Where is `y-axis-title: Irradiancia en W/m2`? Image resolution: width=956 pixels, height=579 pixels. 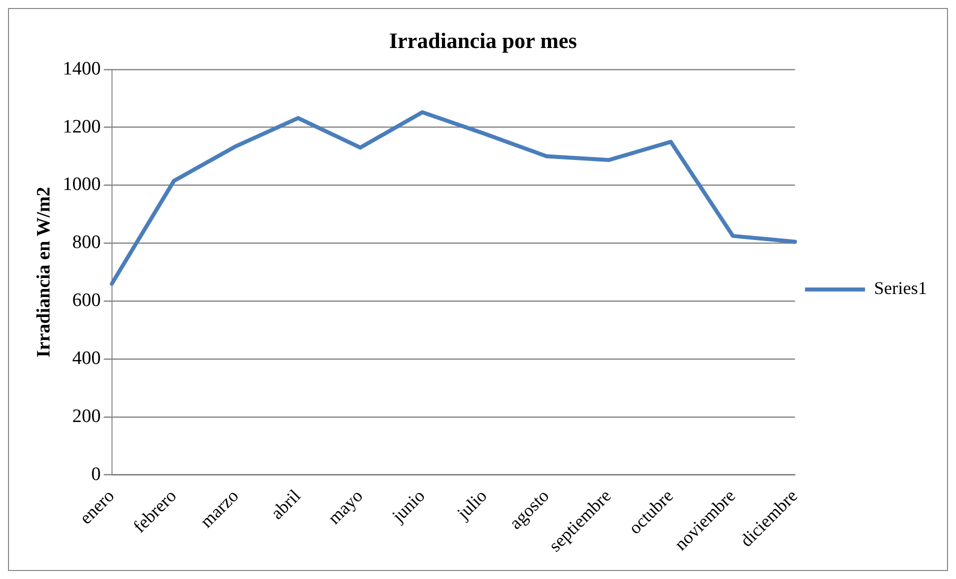
y-axis-title: Irradiancia en W/m2 is located at coordinates (43, 272).